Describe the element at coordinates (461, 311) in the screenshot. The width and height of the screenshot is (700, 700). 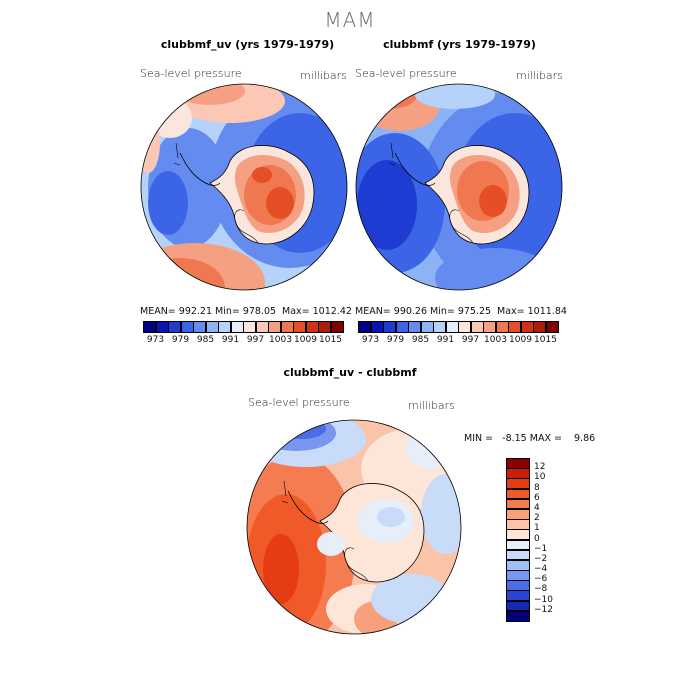
I see `panel-2-min: Min= 975.25` at that location.